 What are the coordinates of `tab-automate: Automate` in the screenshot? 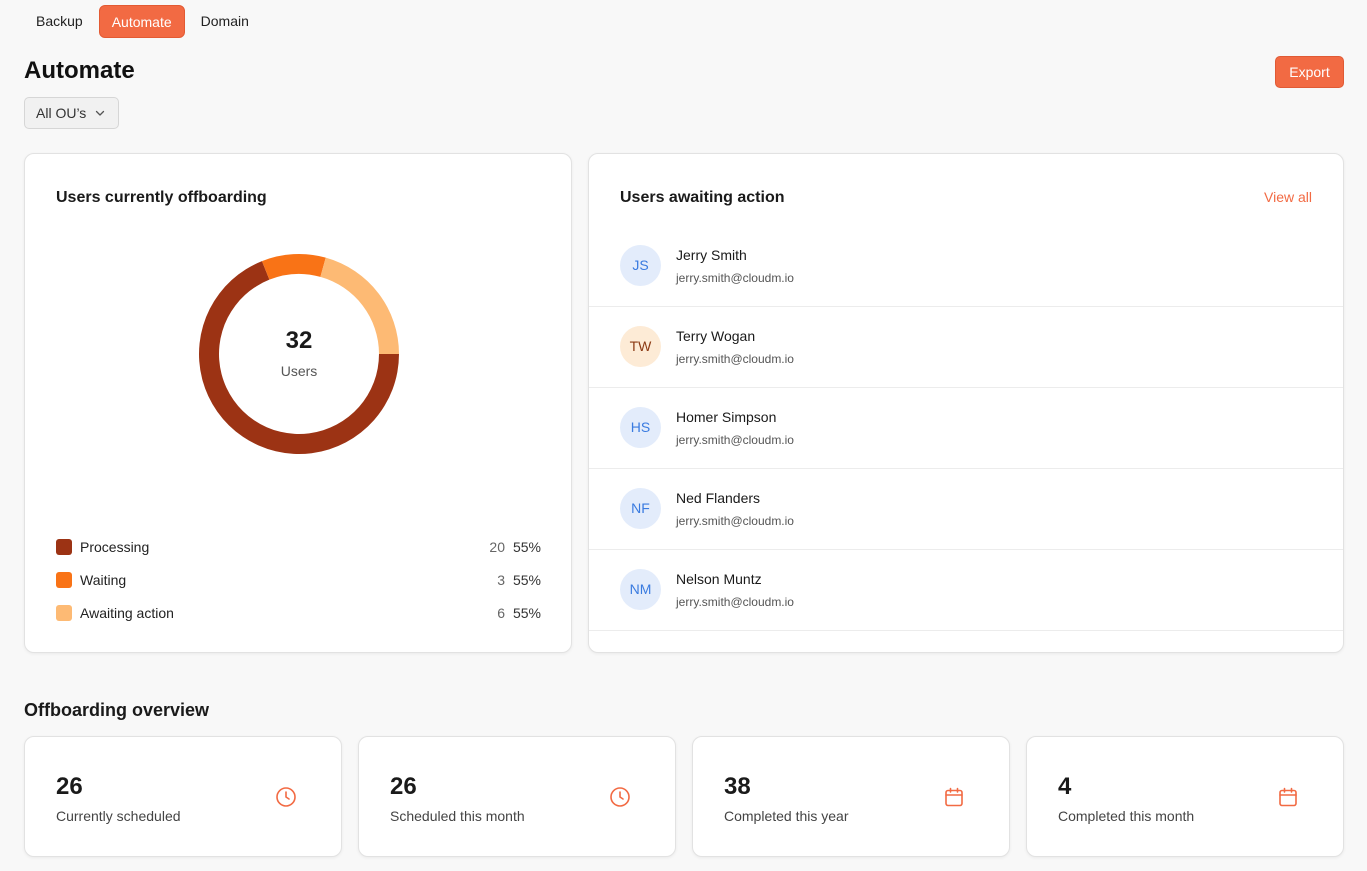 It's located at (141, 21).